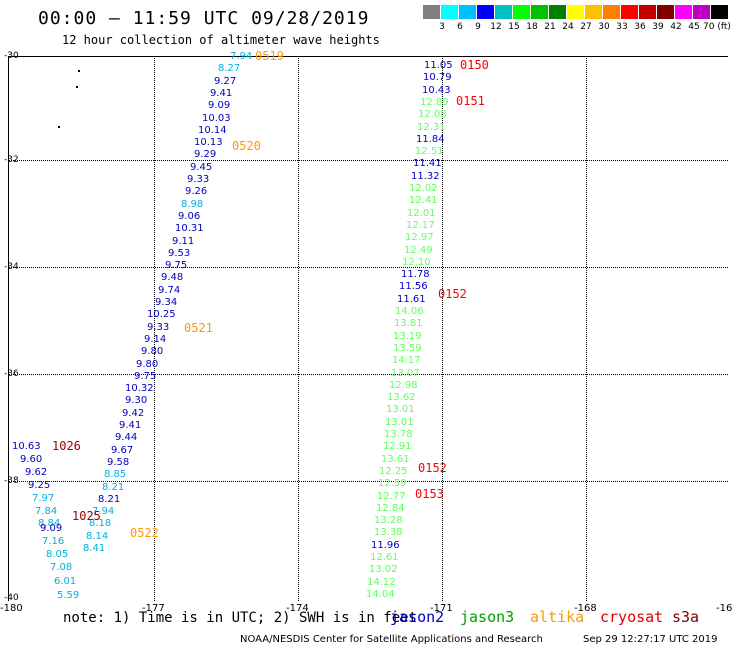  I want to click on swh-value-right-track: 12.17, so click(420, 225).